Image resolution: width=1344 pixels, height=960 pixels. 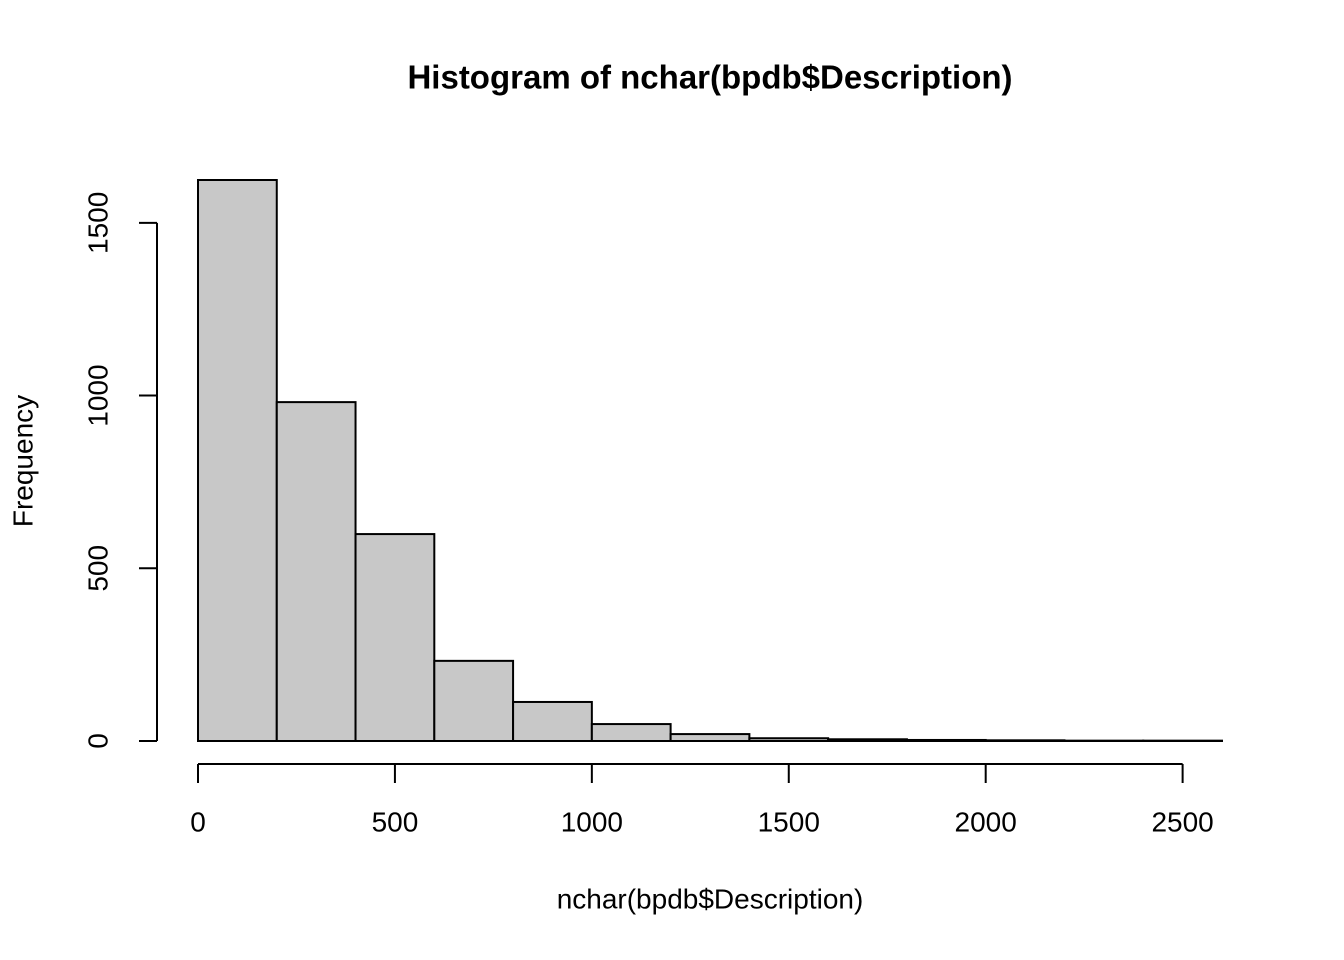 I want to click on x-axis-label: nchar(bpdb$Description), so click(x=710, y=898).